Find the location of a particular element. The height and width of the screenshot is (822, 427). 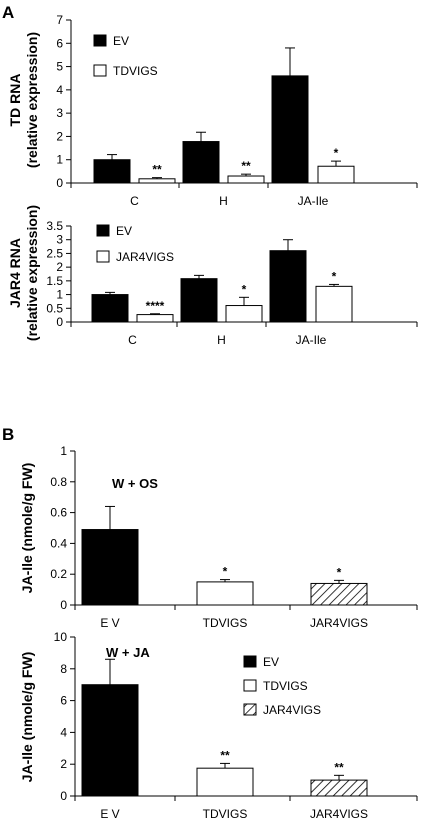

y-axis-label: JAR4 RNA is located at coordinates (15, 273).